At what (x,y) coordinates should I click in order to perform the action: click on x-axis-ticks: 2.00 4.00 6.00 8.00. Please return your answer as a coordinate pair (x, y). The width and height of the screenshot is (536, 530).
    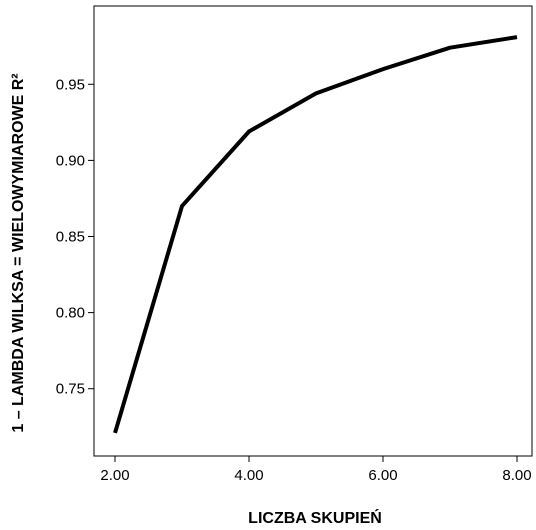
    Looking at the image, I should click on (316, 470).